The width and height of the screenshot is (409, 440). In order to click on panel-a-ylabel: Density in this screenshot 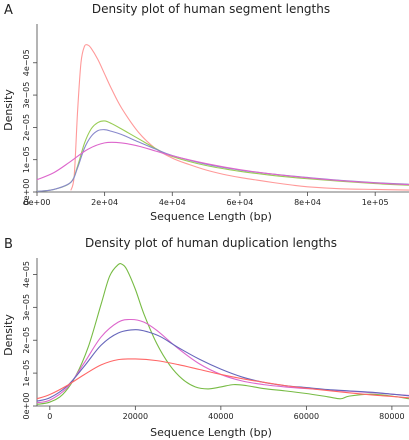, I will do `click(8, 110)`.